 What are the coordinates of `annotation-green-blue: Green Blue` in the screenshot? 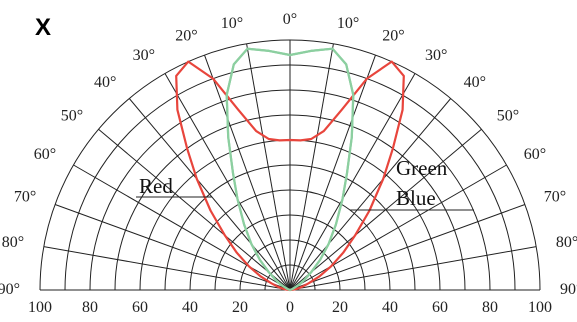 It's located at (412, 183).